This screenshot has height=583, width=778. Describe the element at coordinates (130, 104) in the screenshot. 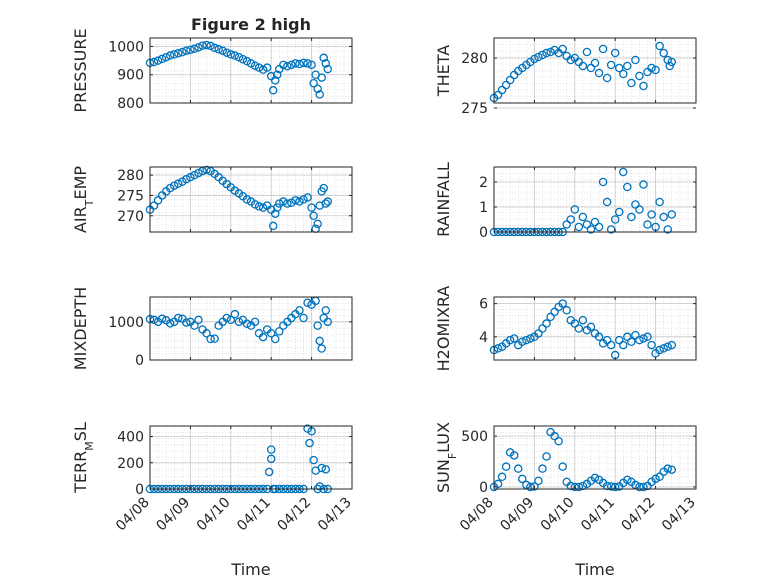

I see `y-tick-label: 800` at that location.